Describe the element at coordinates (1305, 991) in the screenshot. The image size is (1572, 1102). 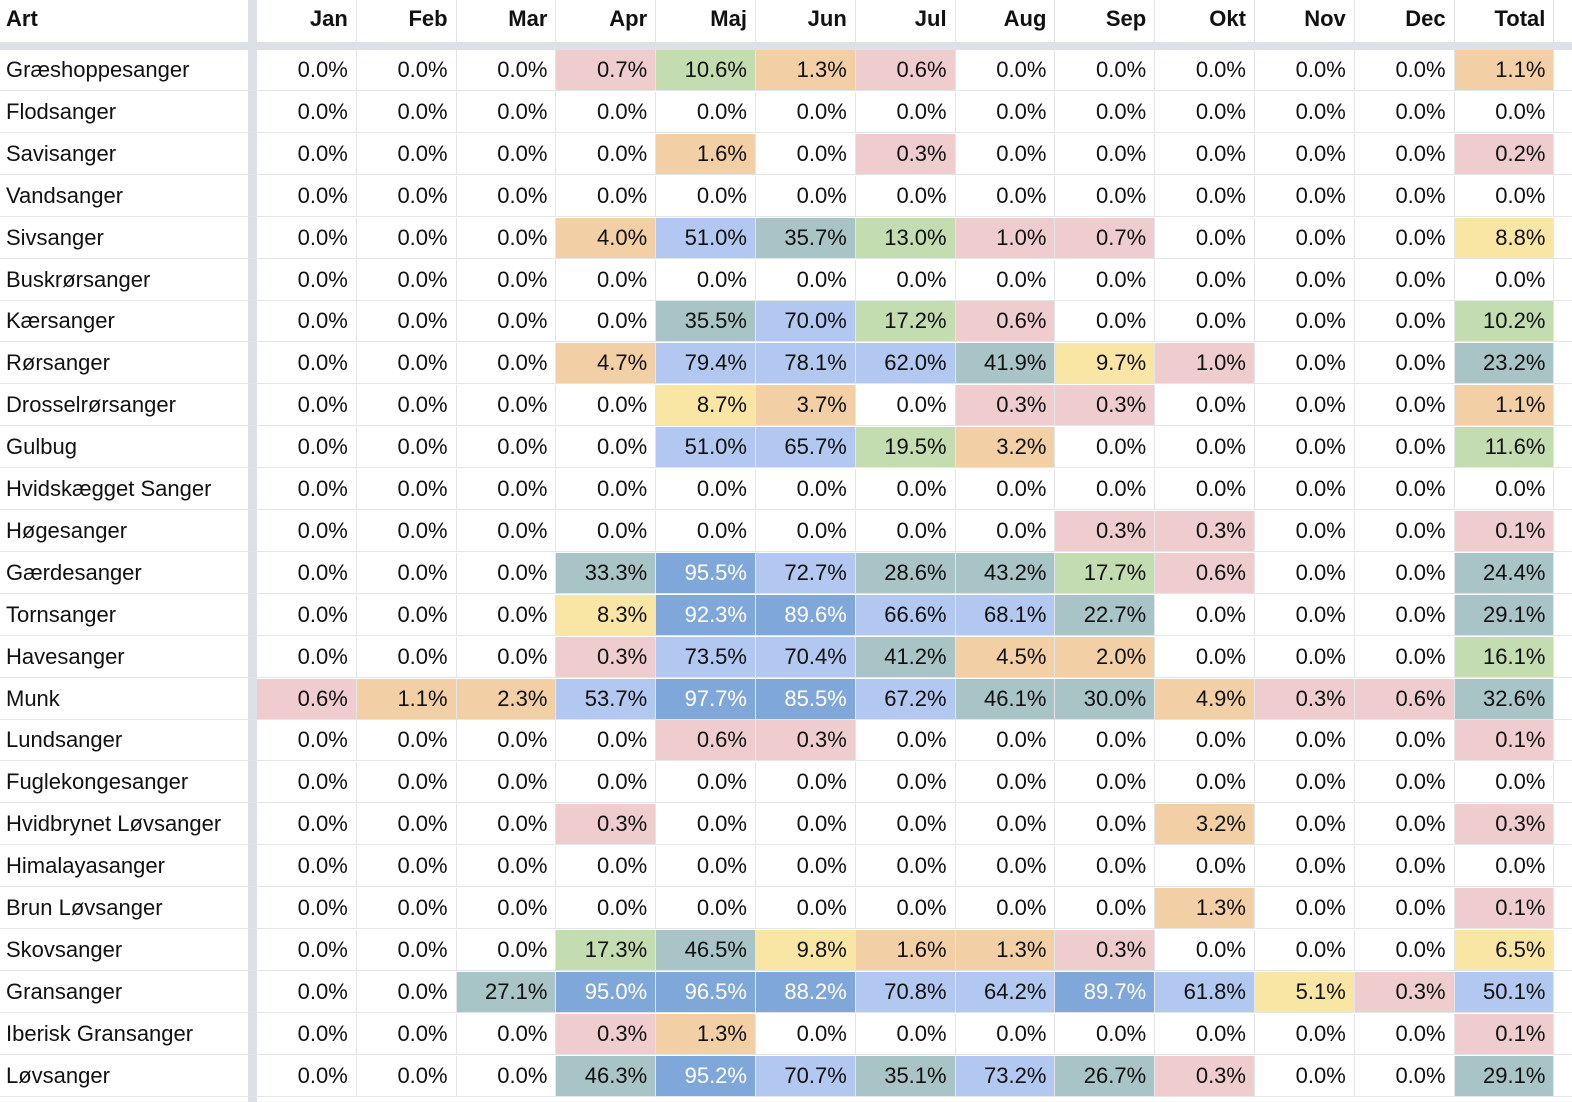
I see `table-cell: 5.1%` at that location.